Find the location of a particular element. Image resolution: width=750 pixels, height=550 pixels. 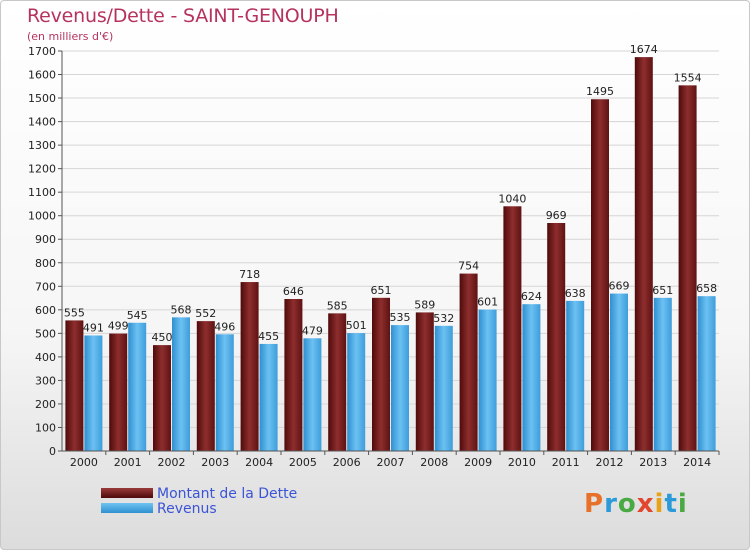

logo-letter: P is located at coordinates (594, 504).